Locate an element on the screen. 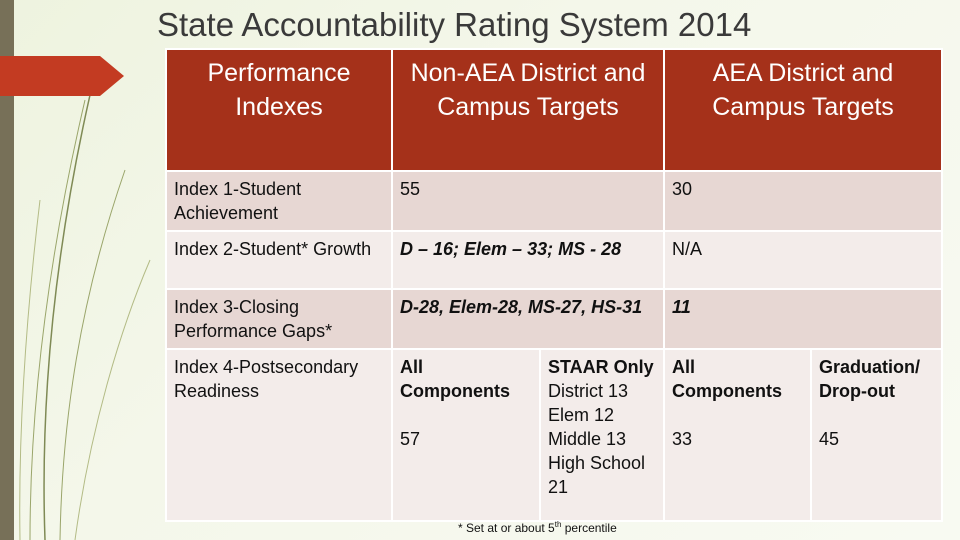 The width and height of the screenshot is (960, 540). non-aea-value: D – 16; Elem – 33; MS - 28 is located at coordinates (528, 260).